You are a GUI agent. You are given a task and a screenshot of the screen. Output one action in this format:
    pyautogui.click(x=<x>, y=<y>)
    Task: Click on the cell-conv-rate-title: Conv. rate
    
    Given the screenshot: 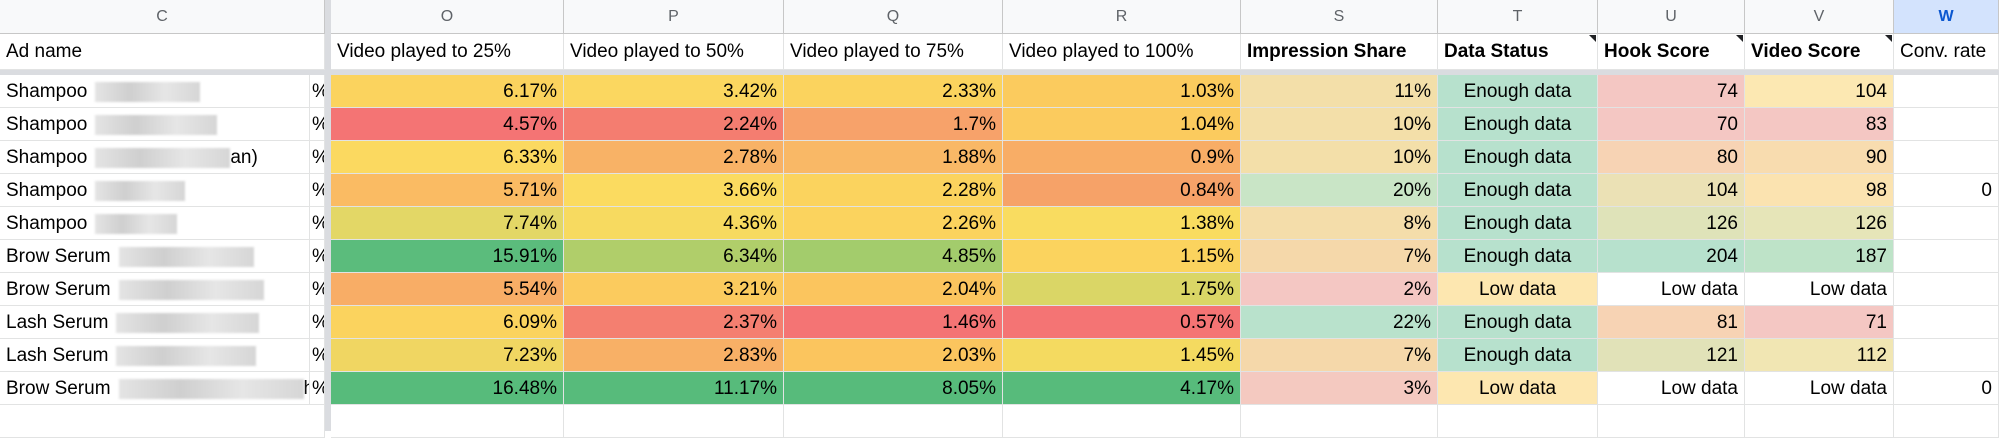 What is the action you would take?
    pyautogui.click(x=1946, y=52)
    